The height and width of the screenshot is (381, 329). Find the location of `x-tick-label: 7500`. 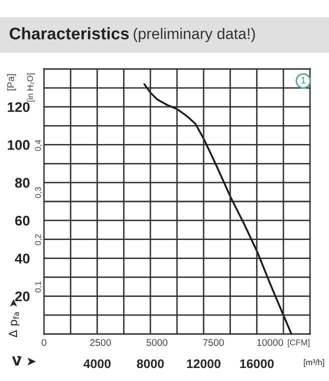

x-tick-label: 7500 is located at coordinates (213, 342).